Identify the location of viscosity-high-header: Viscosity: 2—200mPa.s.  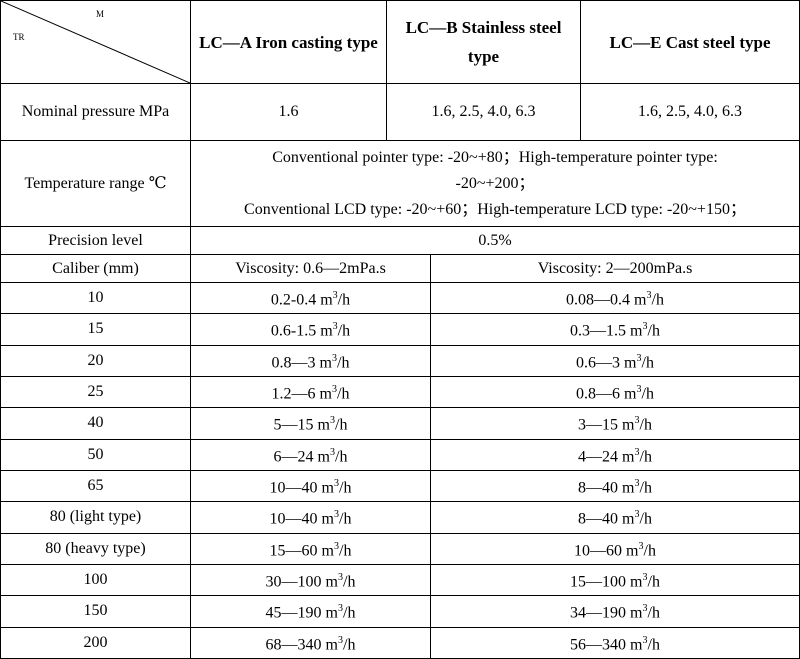
(615, 268).